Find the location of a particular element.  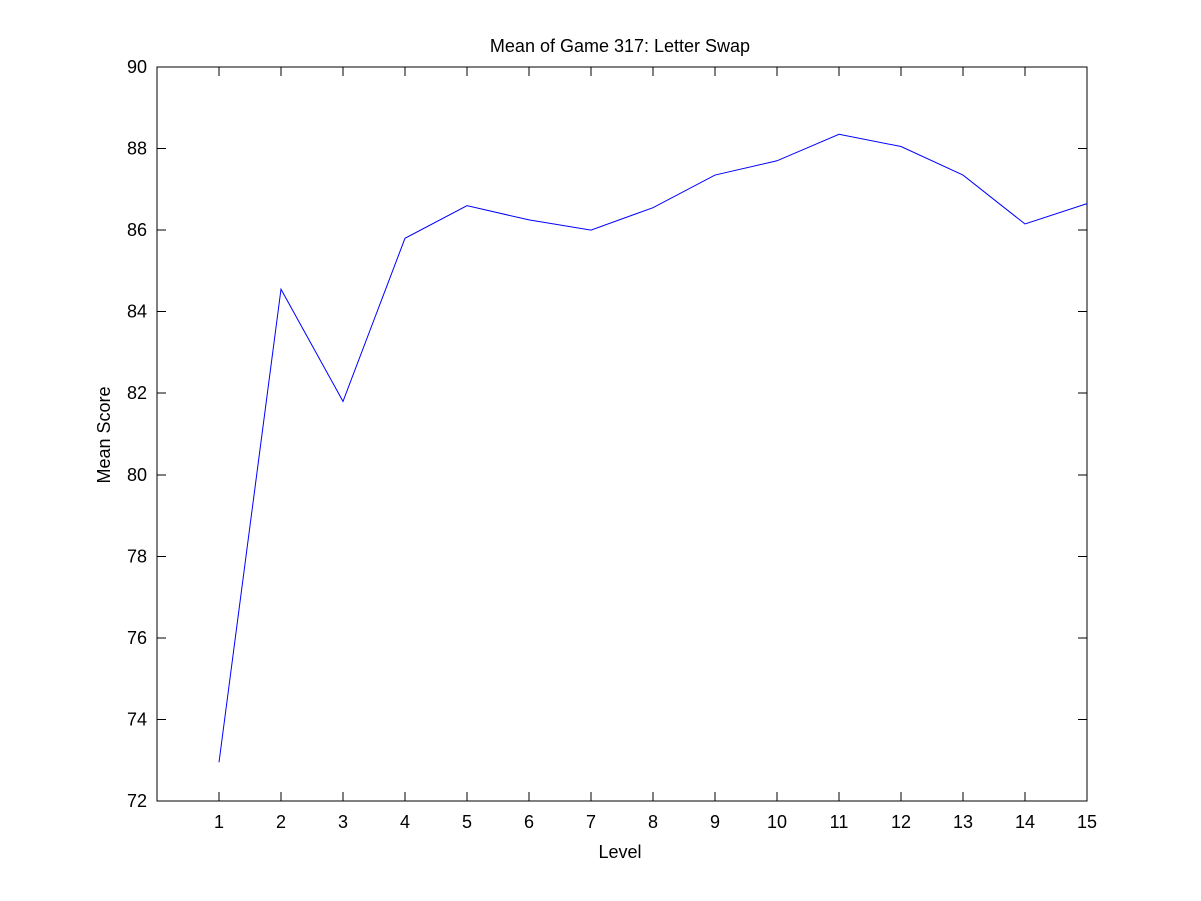

x-tick-label: 4 is located at coordinates (405, 822).